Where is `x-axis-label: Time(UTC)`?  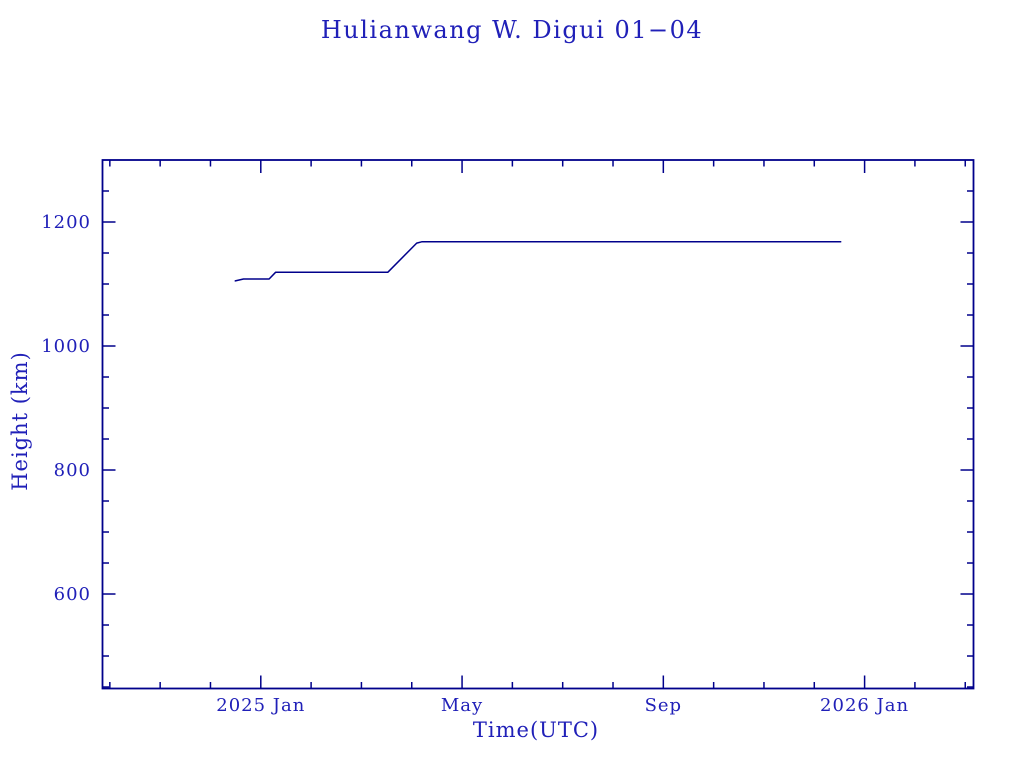
x-axis-label: Time(UTC) is located at coordinates (536, 730).